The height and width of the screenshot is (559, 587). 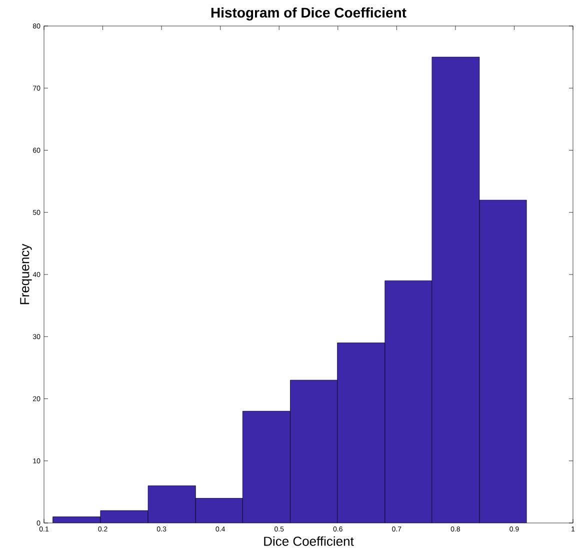 What do you see at coordinates (26, 274) in the screenshot?
I see `y-axis-title: Frequency` at bounding box center [26, 274].